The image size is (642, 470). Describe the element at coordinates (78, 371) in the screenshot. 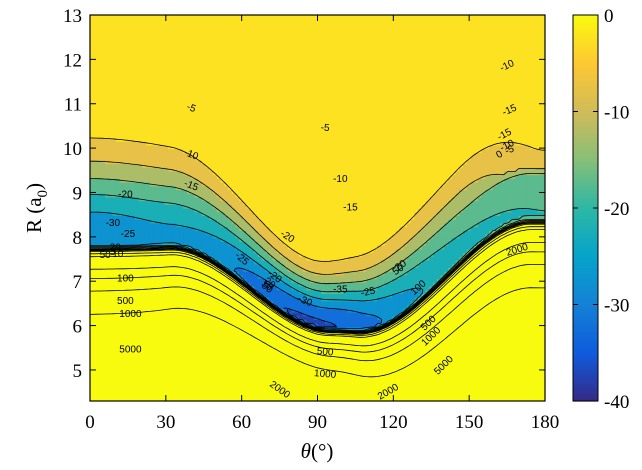

I see `y-tick-label: 5` at that location.